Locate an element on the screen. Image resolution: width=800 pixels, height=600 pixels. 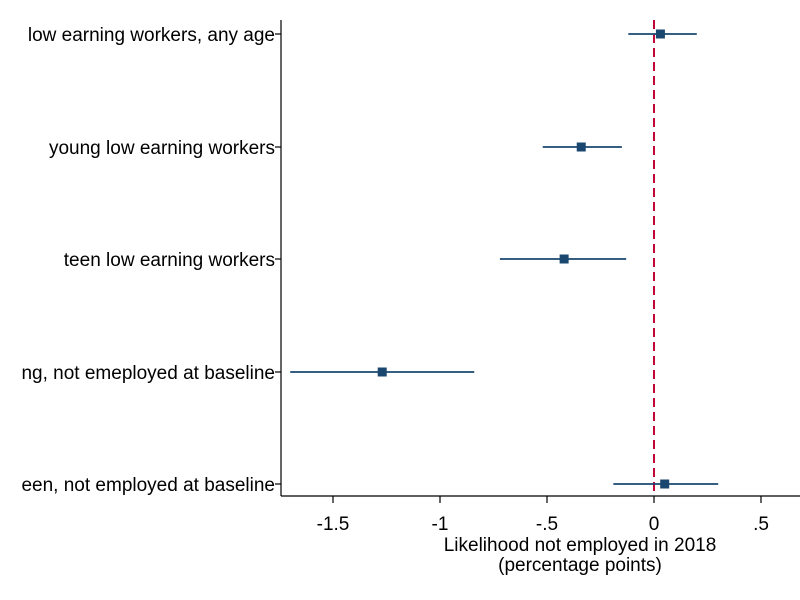
x-tick-label: -1 is located at coordinates (440, 524).